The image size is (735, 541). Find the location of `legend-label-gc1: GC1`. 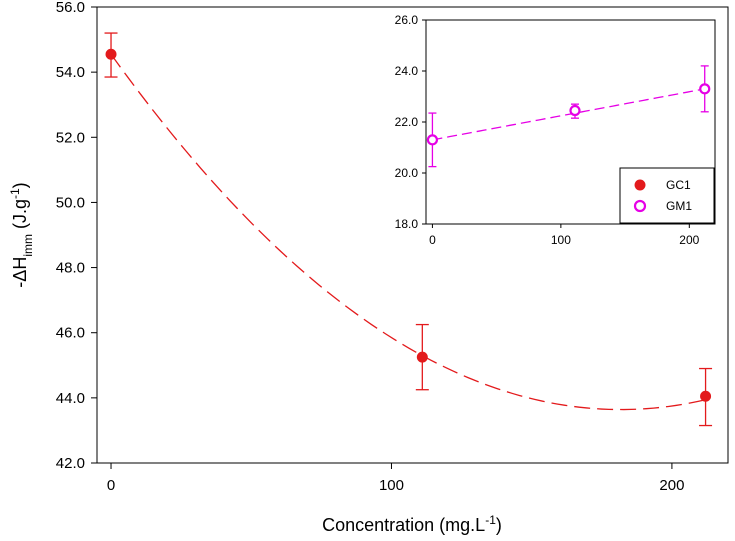

legend-label-gc1: GC1 is located at coordinates (678, 185).